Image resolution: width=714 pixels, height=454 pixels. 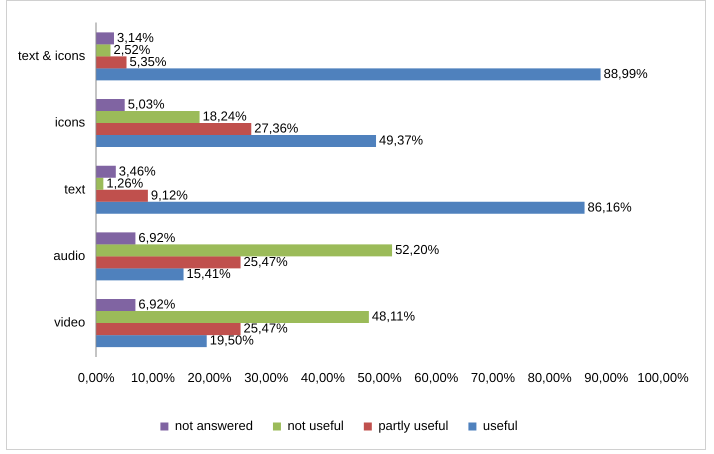 I want to click on y-tick-label: audio, so click(x=69, y=255).